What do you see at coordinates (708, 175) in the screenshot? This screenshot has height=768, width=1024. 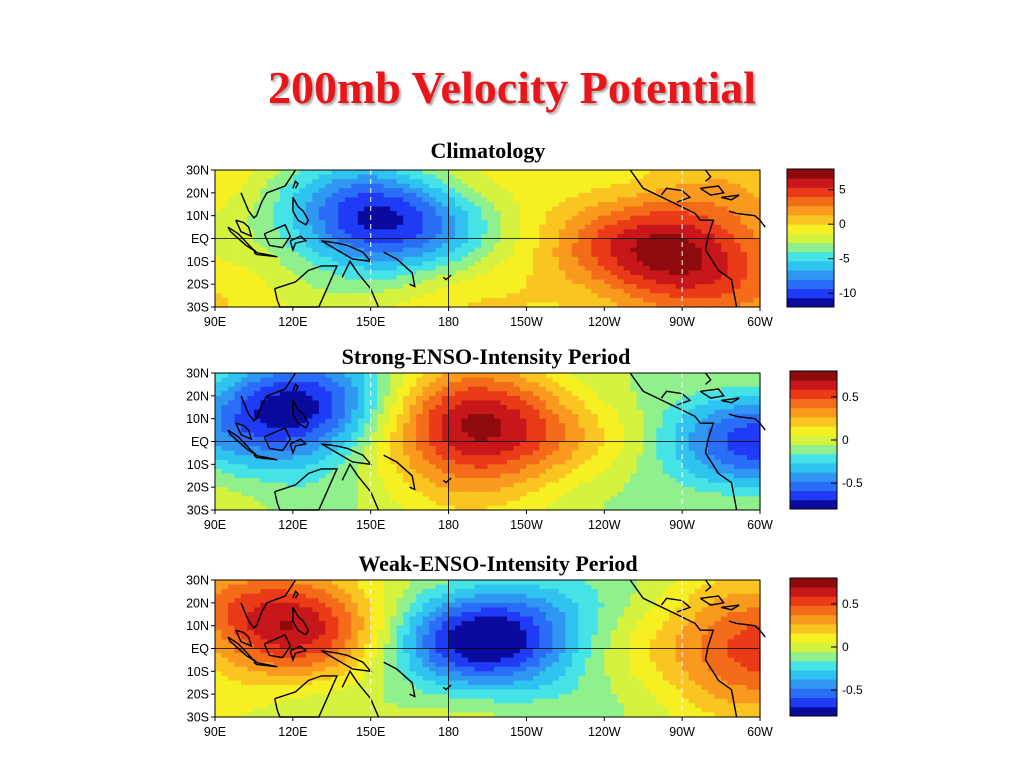 I see `coastline` at bounding box center [708, 175].